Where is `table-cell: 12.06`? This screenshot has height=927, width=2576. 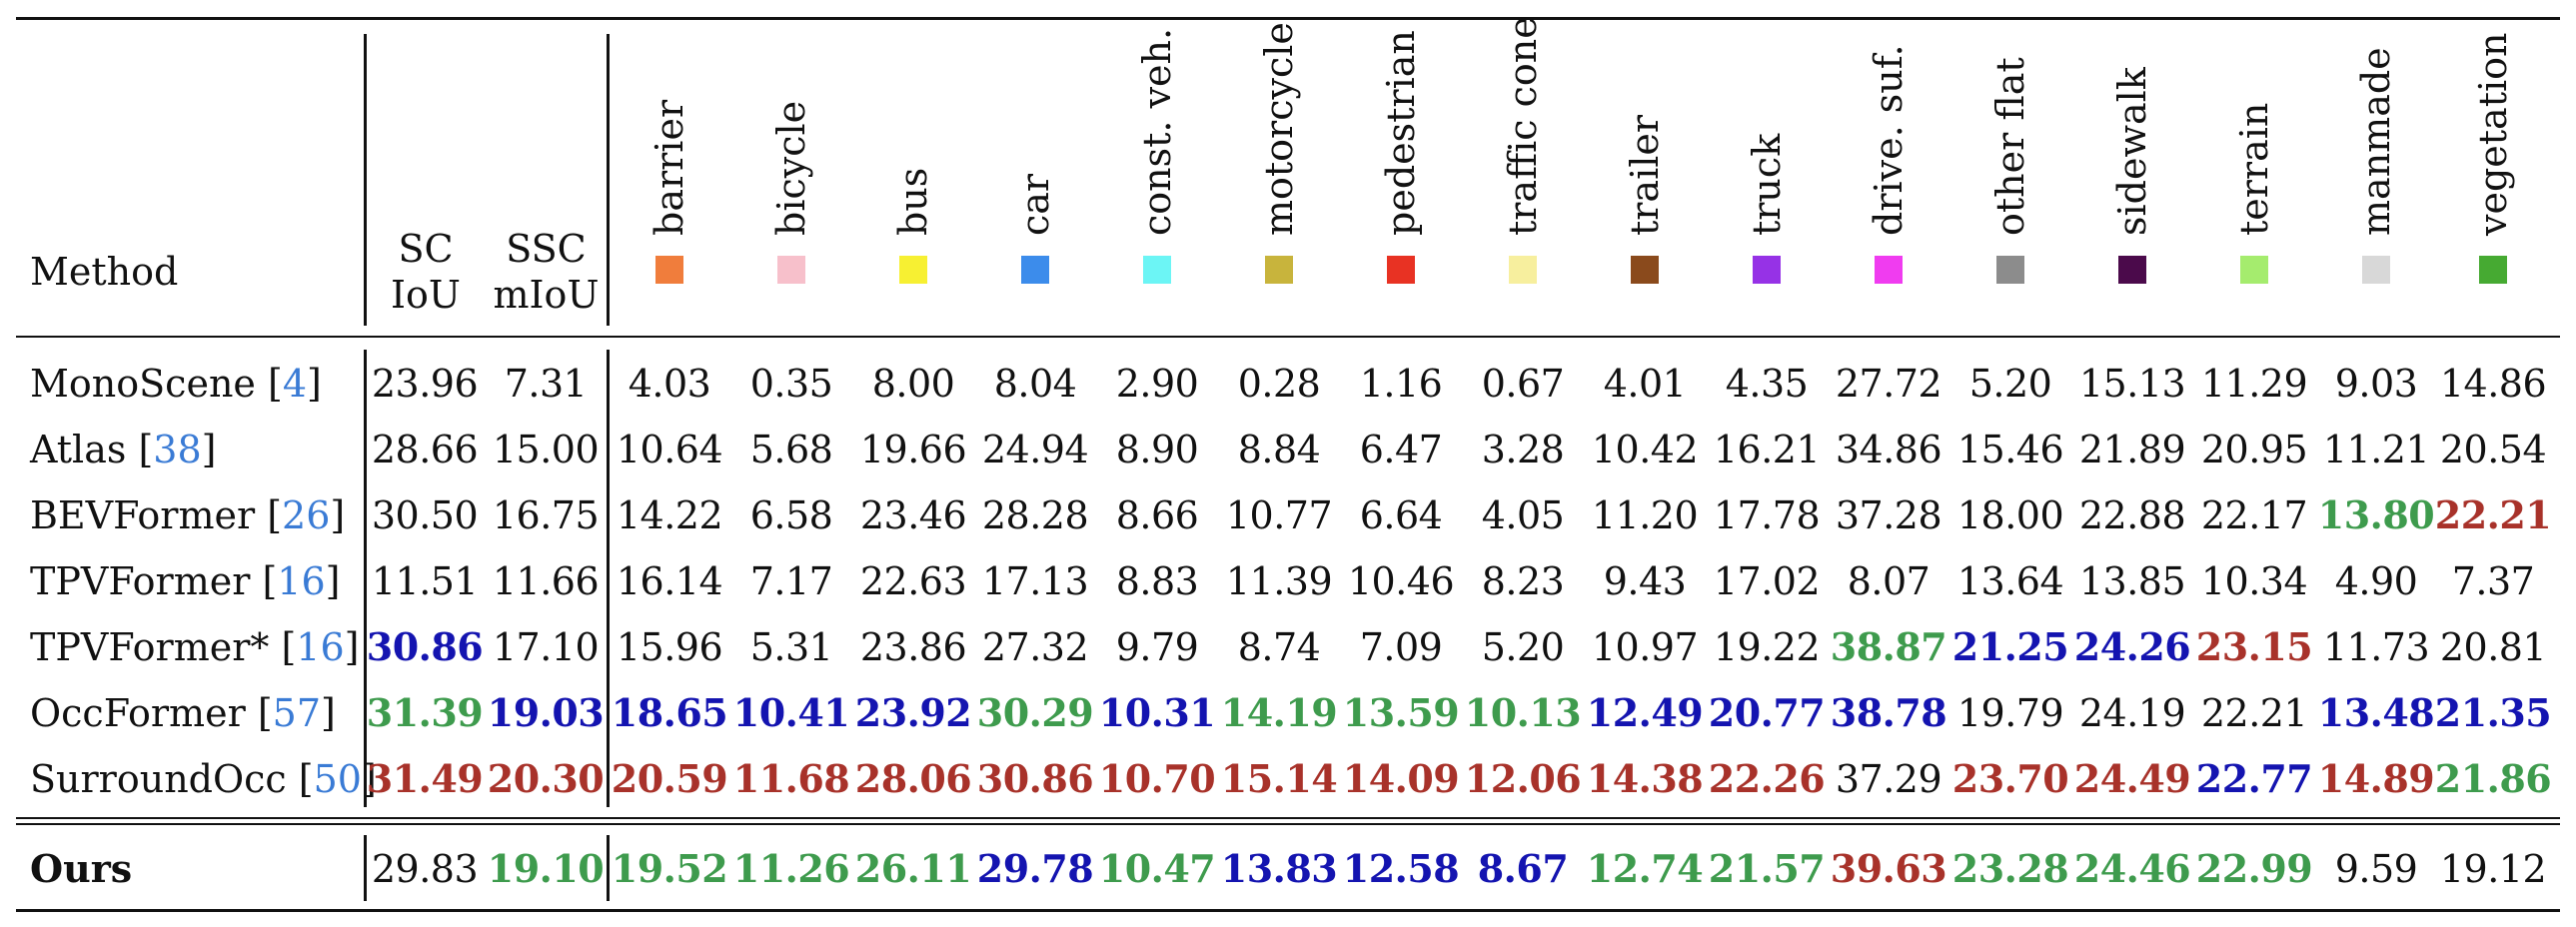
table-cell: 12.06 is located at coordinates (1523, 778).